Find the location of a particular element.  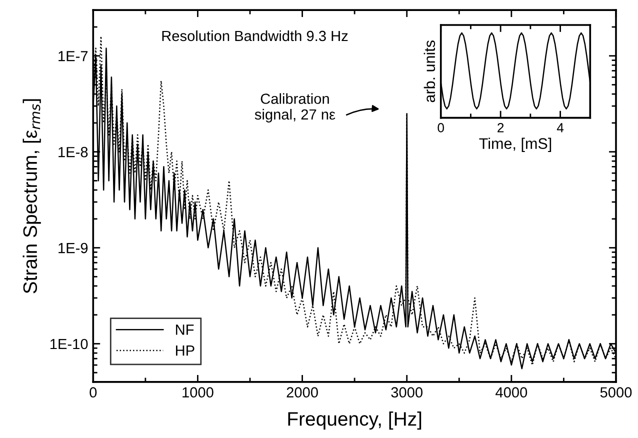

annotation: Resolution Bandwidth 9.3 Hz is located at coordinates (255, 36).